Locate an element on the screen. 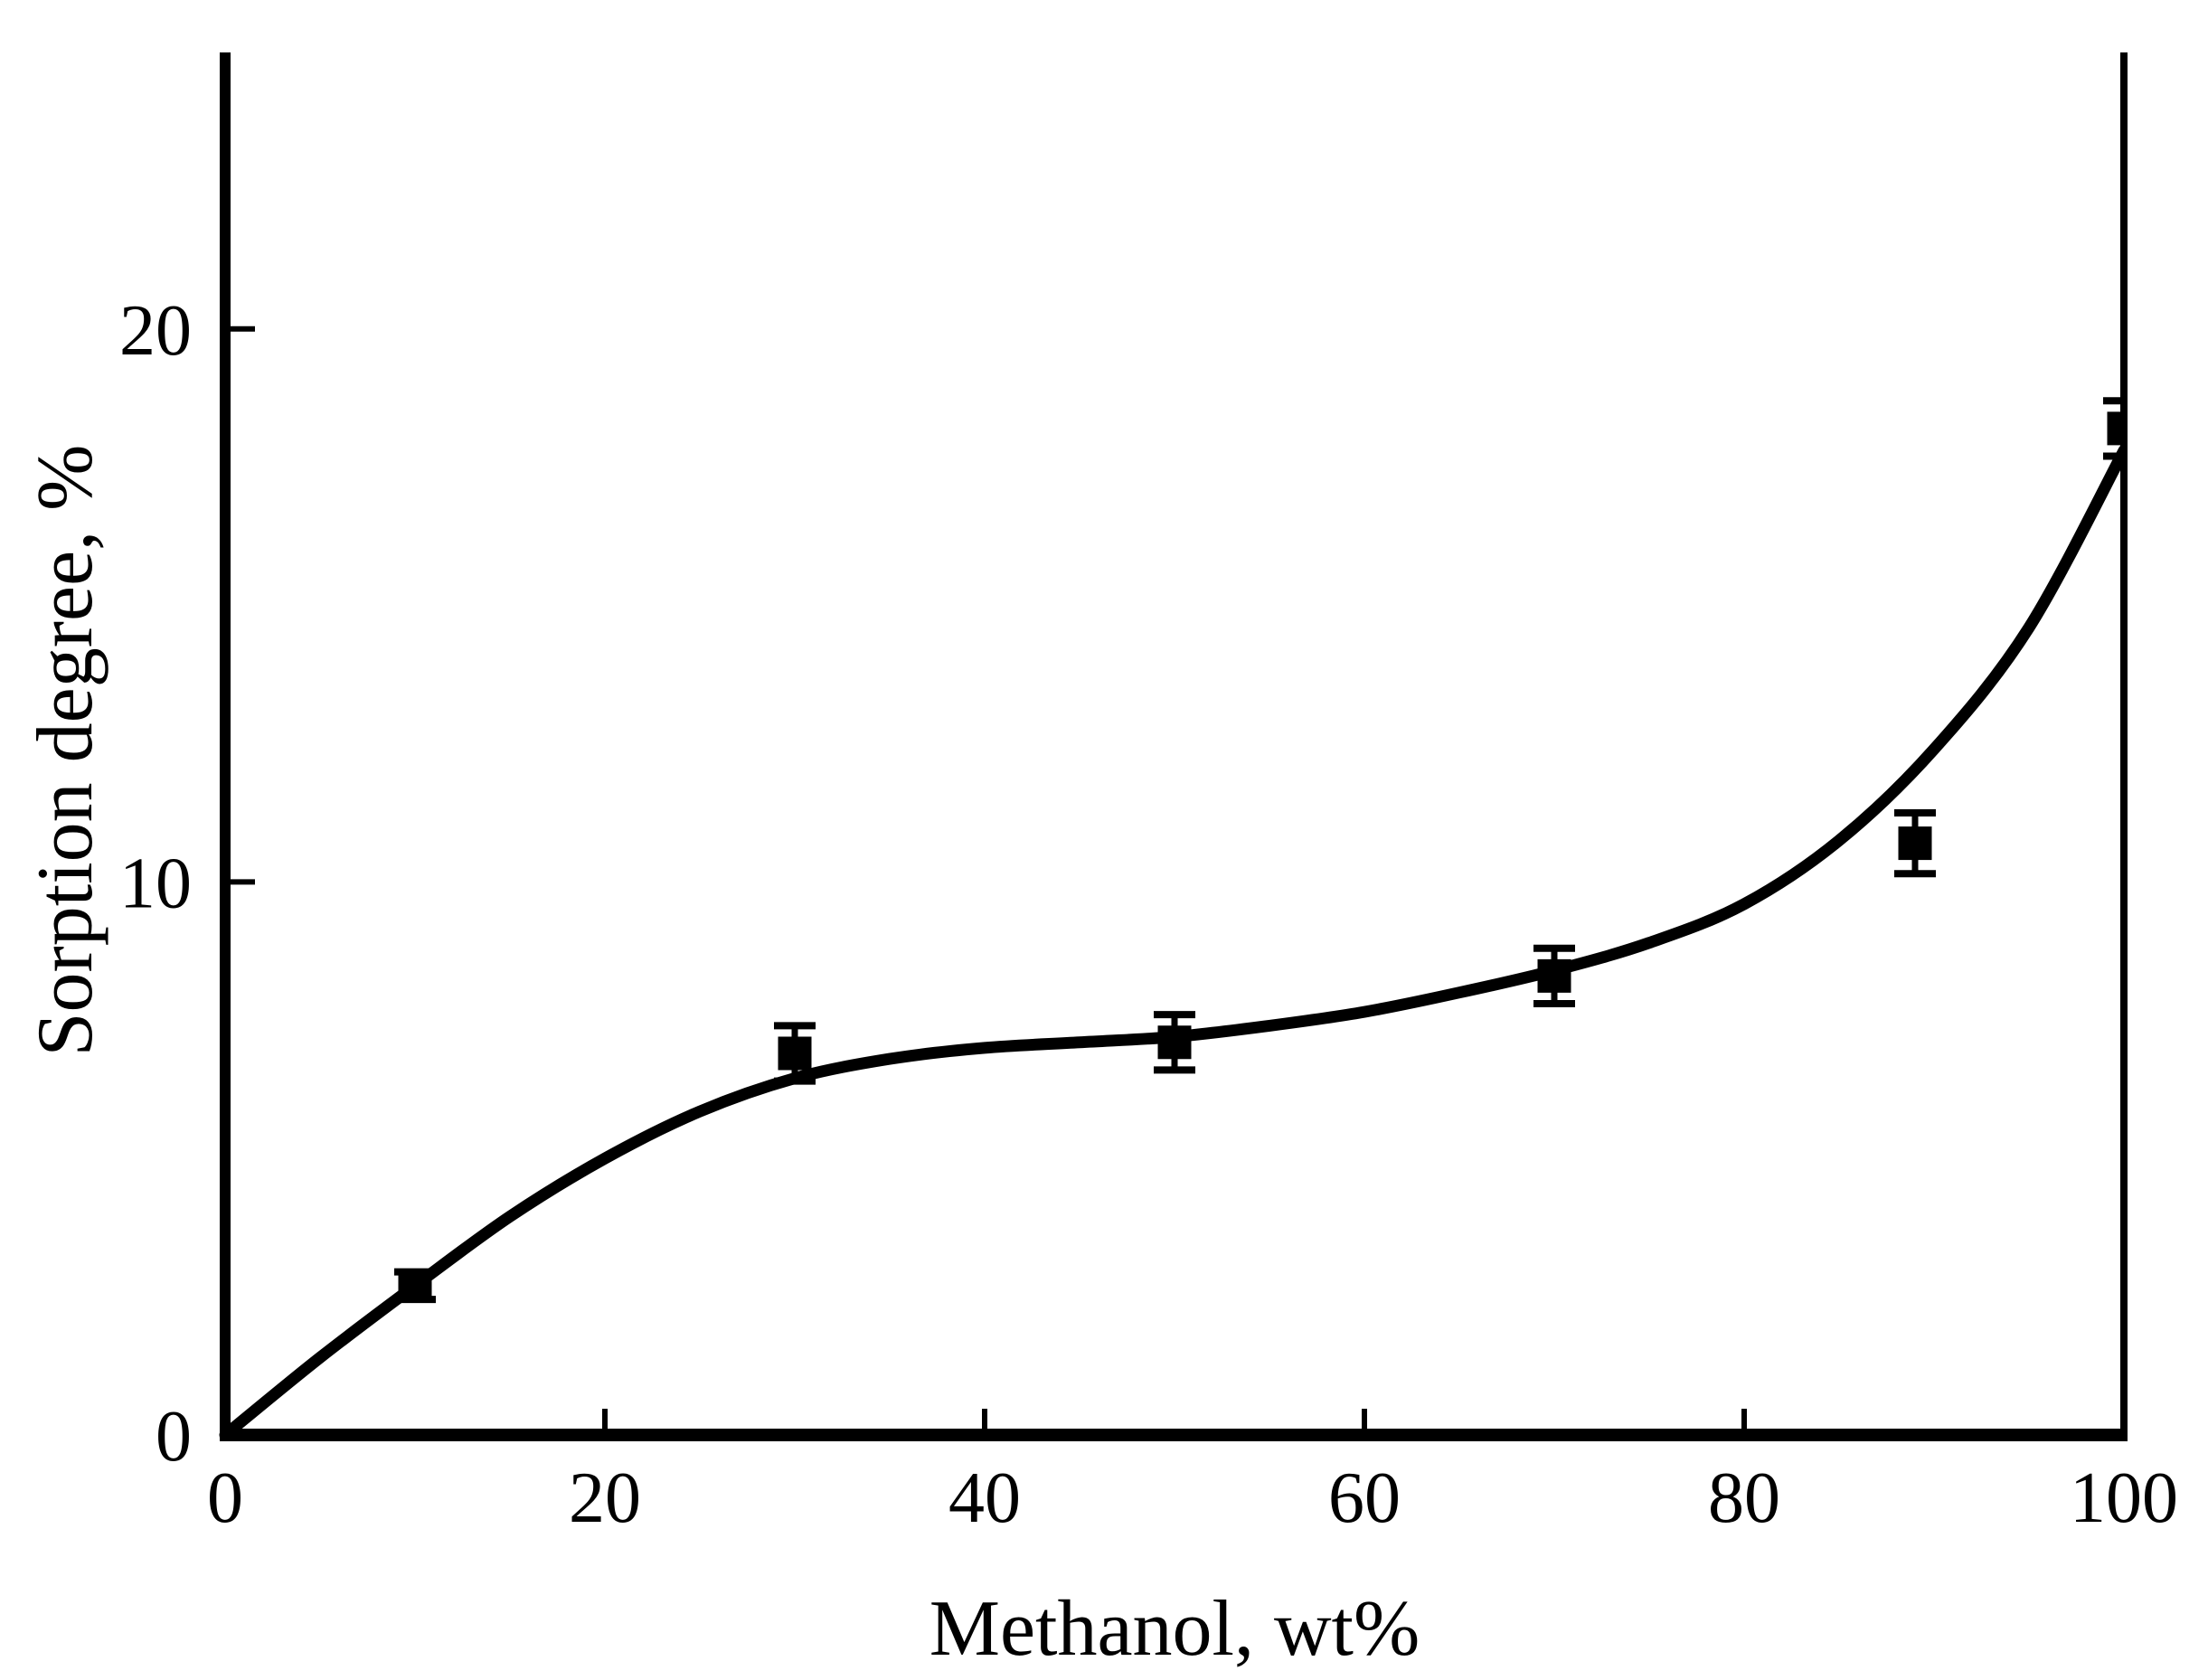  x-tick-label: 100 is located at coordinates (2124, 1498).